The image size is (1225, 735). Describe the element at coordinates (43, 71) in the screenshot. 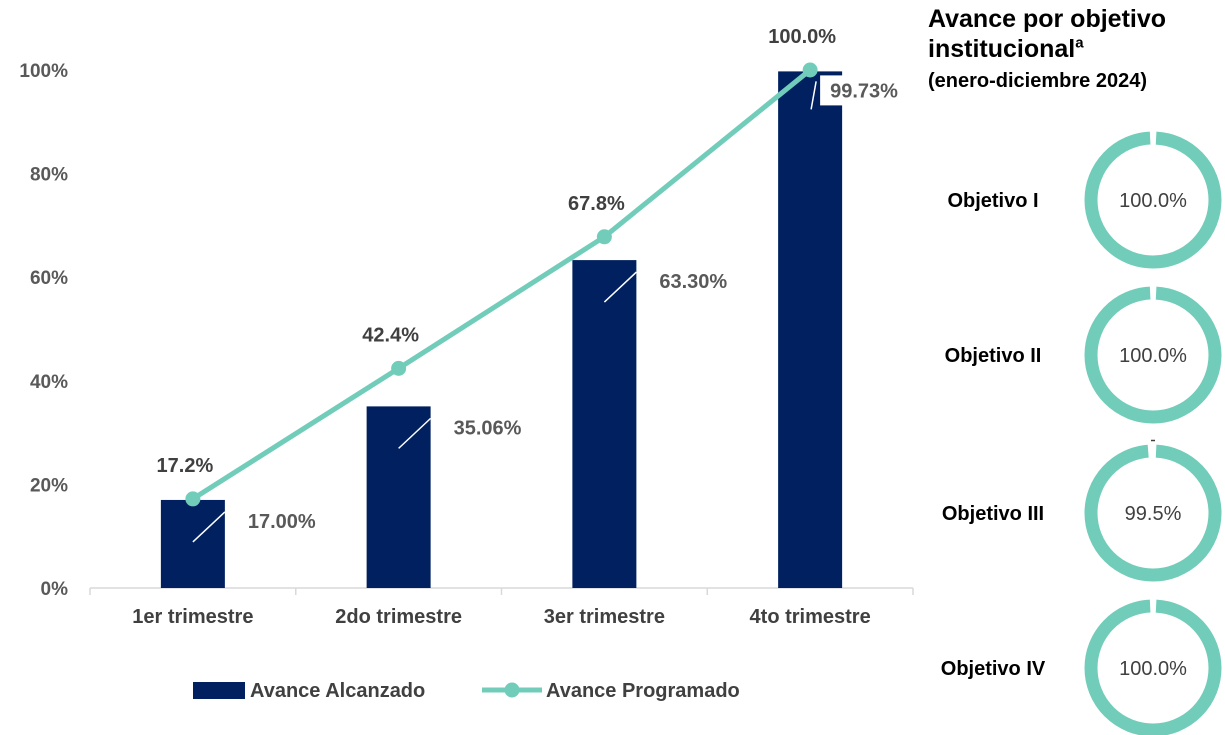

I see `y-tick-label: 100%` at that location.